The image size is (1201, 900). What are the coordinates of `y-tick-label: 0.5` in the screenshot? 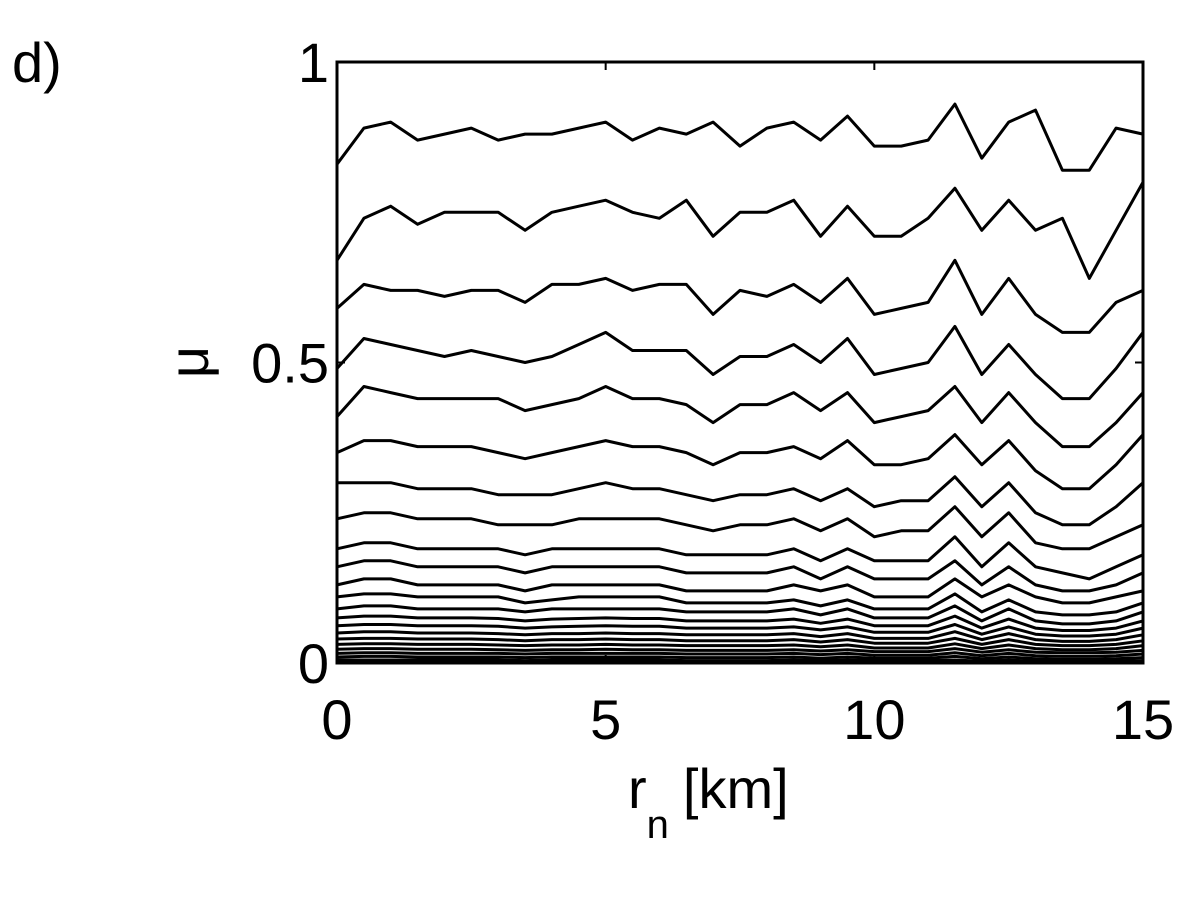 It's located at (290, 363).